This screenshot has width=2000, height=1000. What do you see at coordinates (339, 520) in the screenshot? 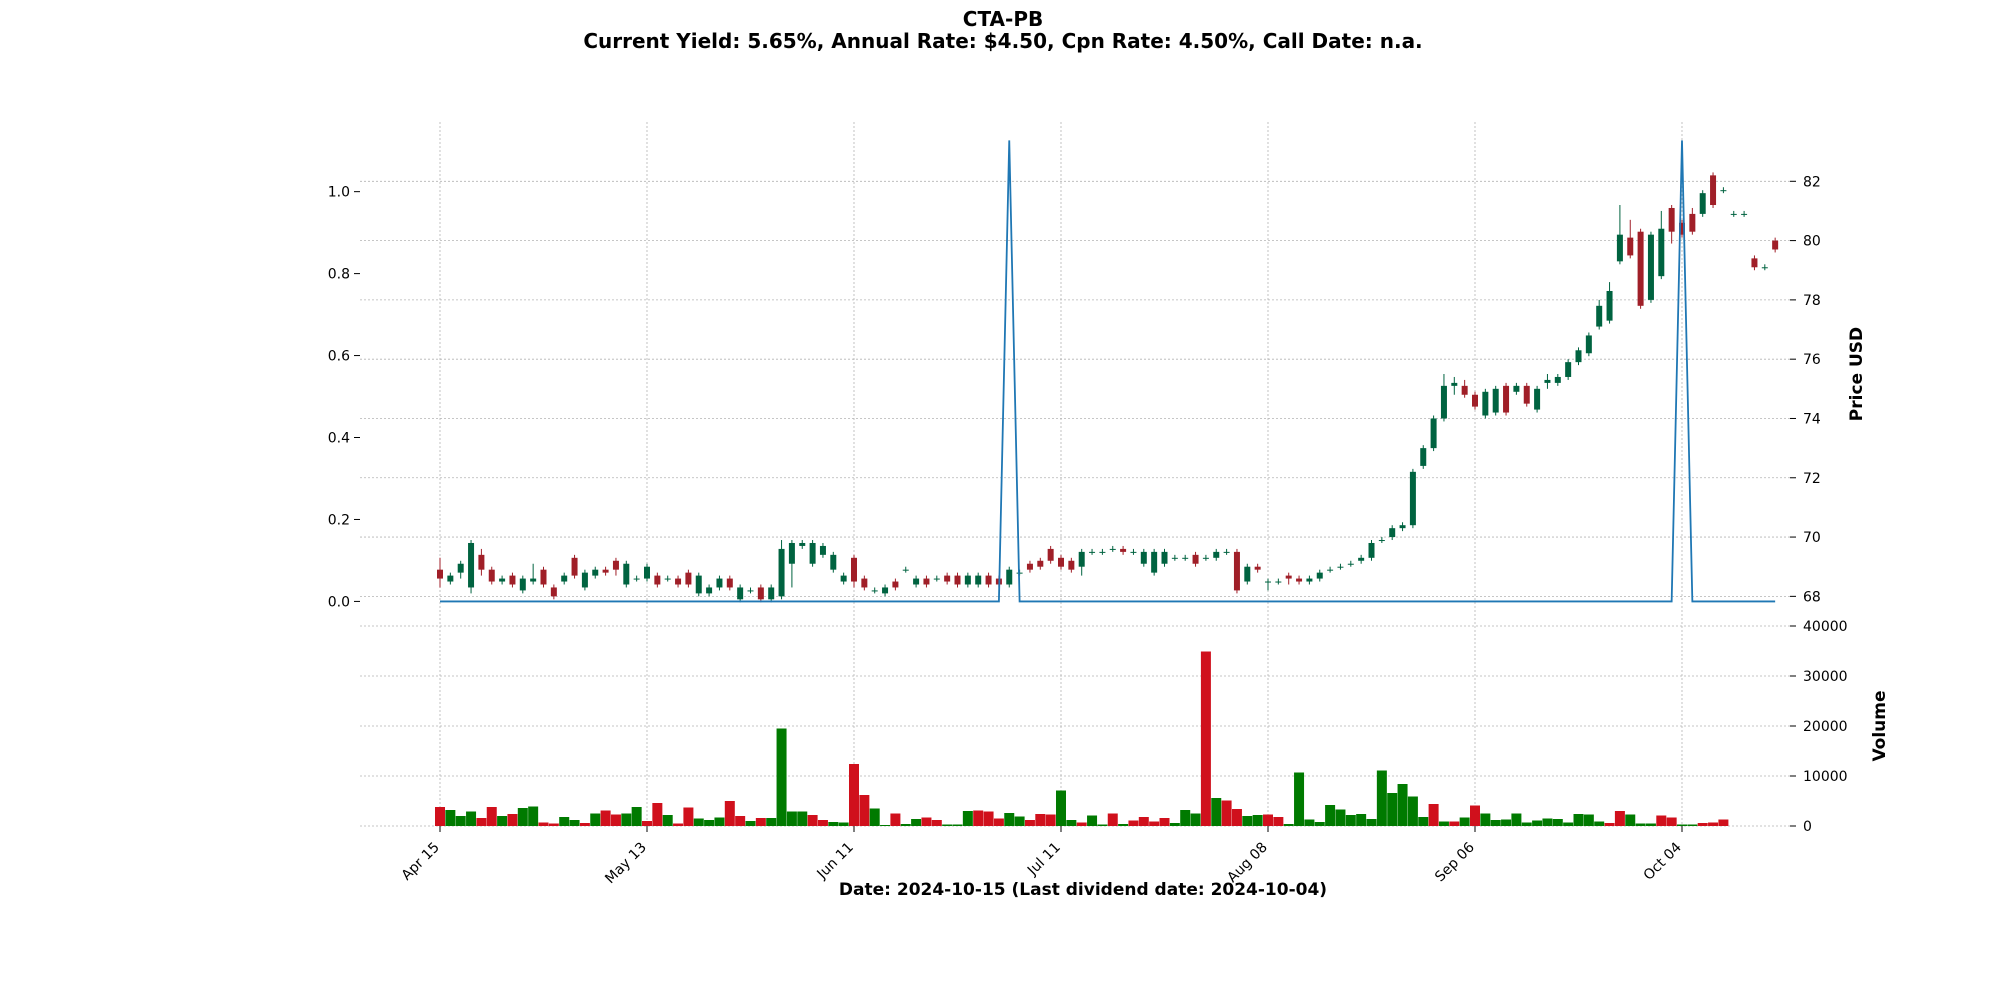
I see `dividend-tick-label: 0.2` at bounding box center [339, 520].